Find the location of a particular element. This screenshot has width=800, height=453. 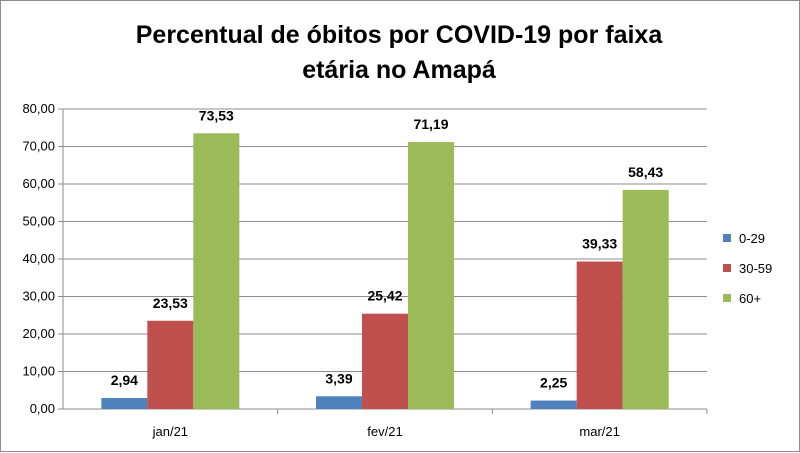

legend-label: 60+ is located at coordinates (750, 298).